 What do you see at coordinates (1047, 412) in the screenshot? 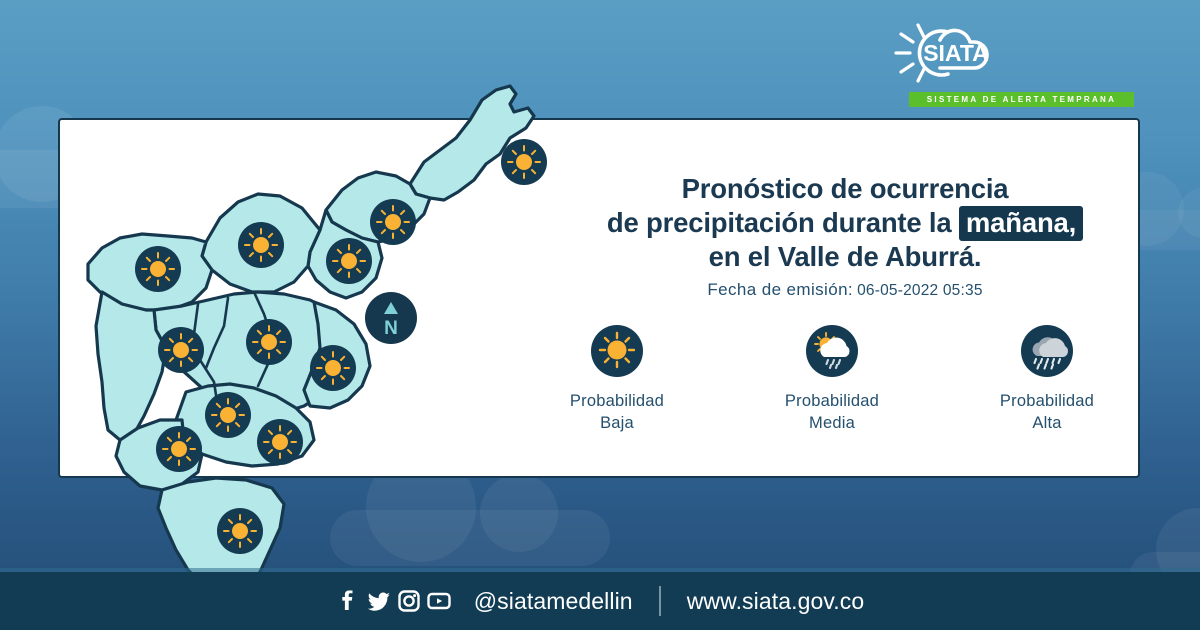
I see `legend-label-alta: Probabilidad Alta` at bounding box center [1047, 412].